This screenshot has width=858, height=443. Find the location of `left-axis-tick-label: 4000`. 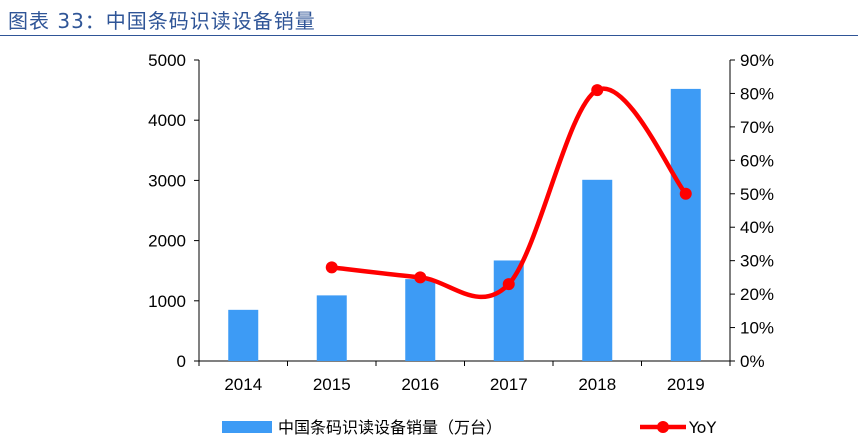

left-axis-tick-label: 4000 is located at coordinates (167, 120).